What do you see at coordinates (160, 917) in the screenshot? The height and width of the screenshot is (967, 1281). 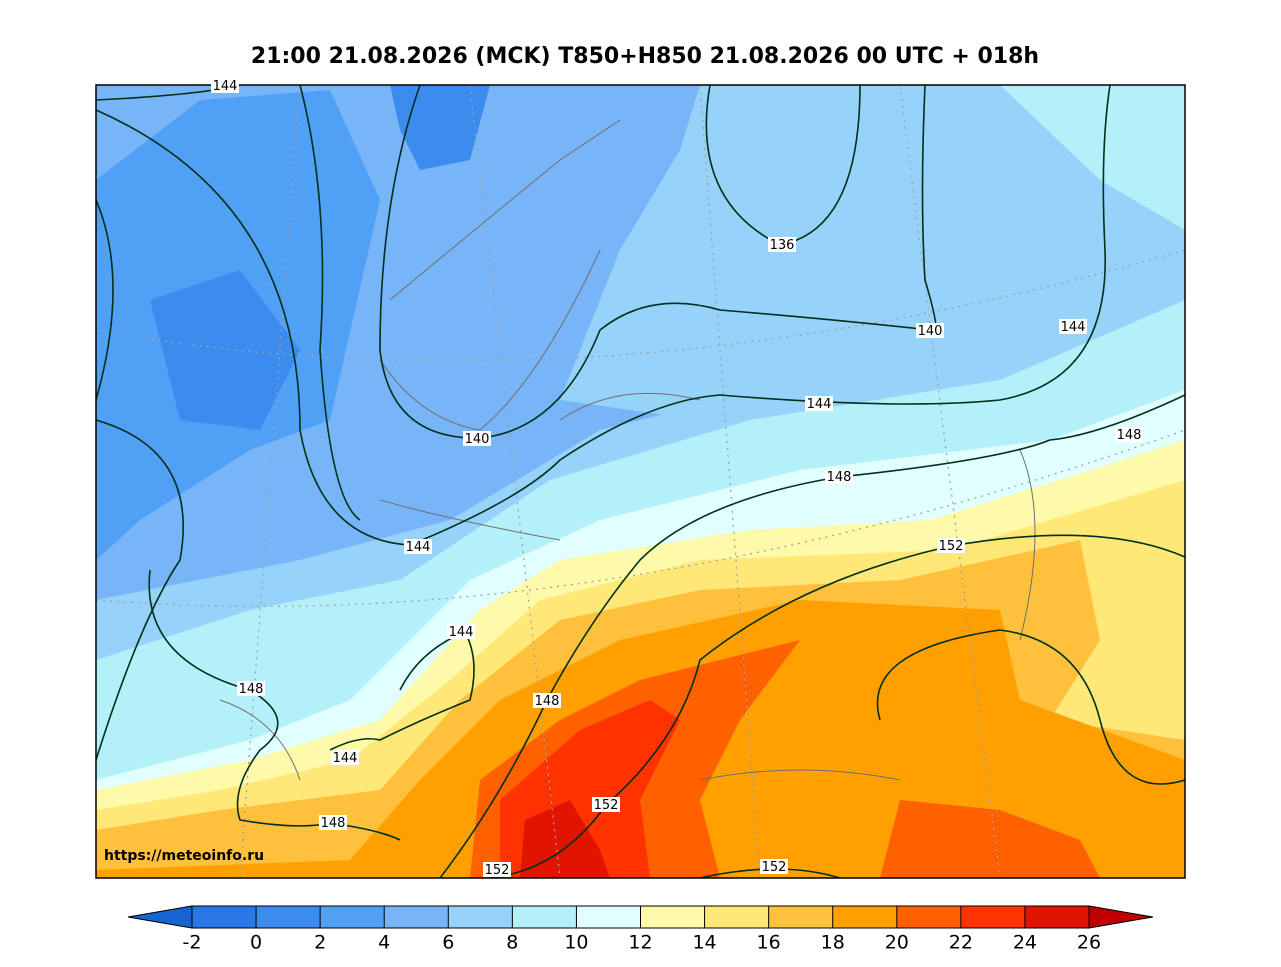 I see `colorbar-under` at bounding box center [160, 917].